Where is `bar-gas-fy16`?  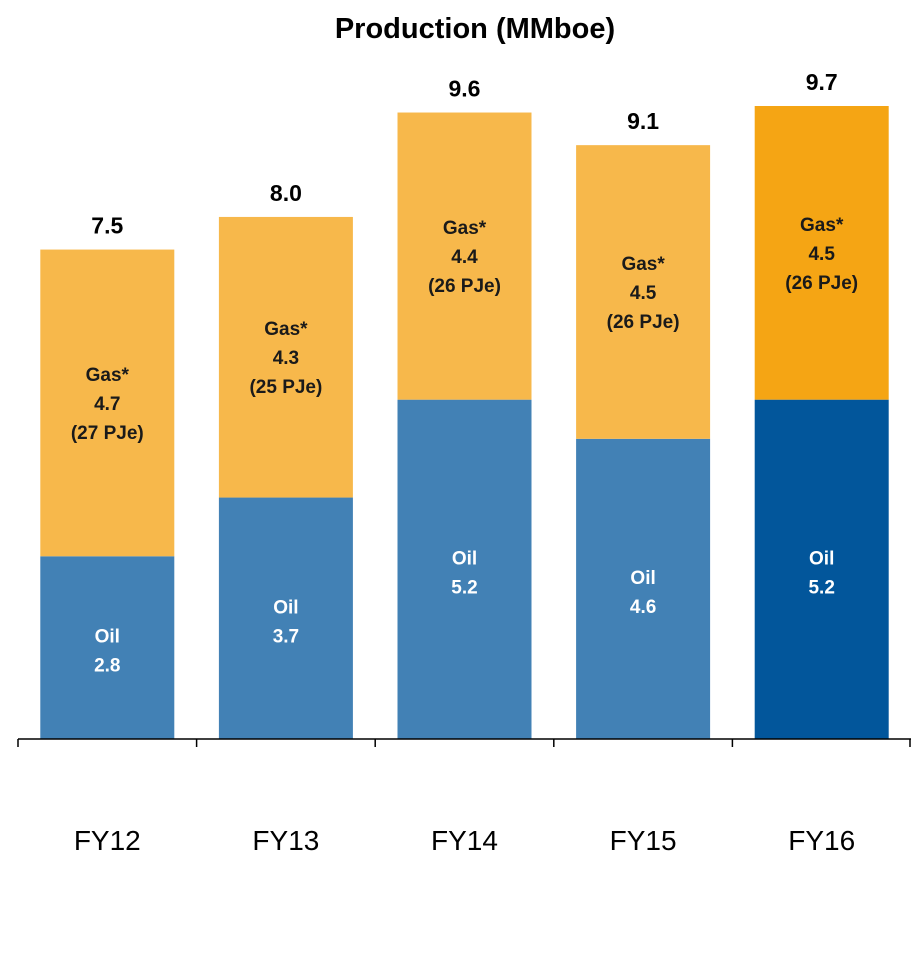 bar-gas-fy16 is located at coordinates (821, 253).